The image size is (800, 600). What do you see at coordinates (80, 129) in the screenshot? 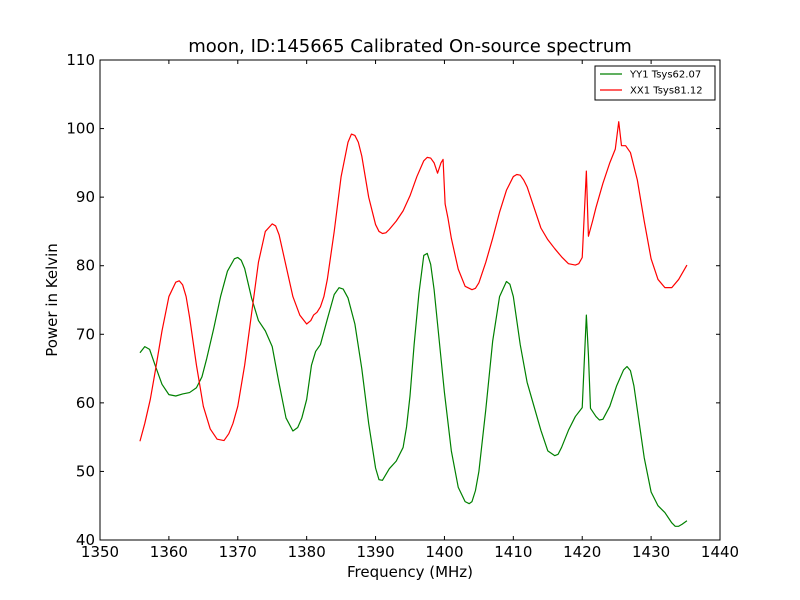
I see `y-tick-label: 100` at bounding box center [80, 129].